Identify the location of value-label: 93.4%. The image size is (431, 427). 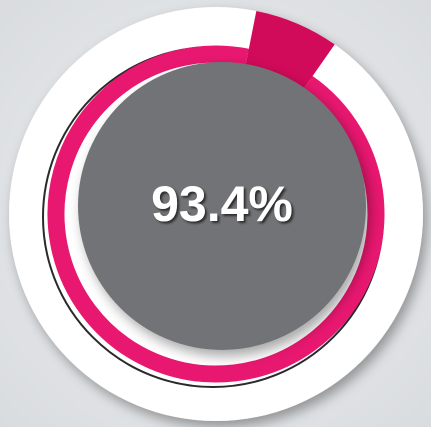
(222, 204).